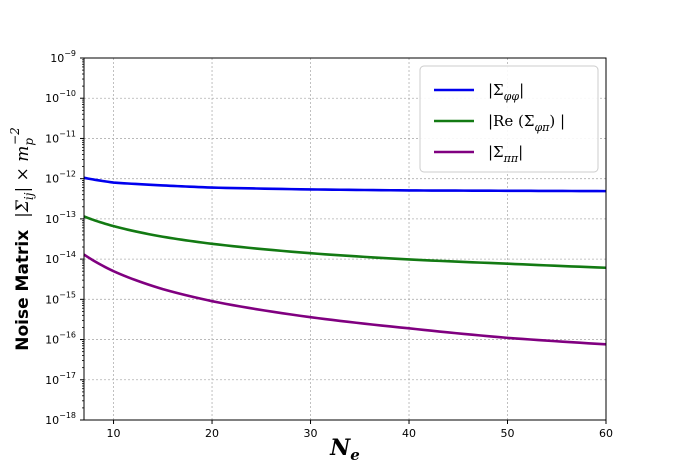 The width and height of the screenshot is (674, 472). I want to click on legend-items: |Σφφ| |Re (Σφπ) | |Σππ|, so click(499, 123).